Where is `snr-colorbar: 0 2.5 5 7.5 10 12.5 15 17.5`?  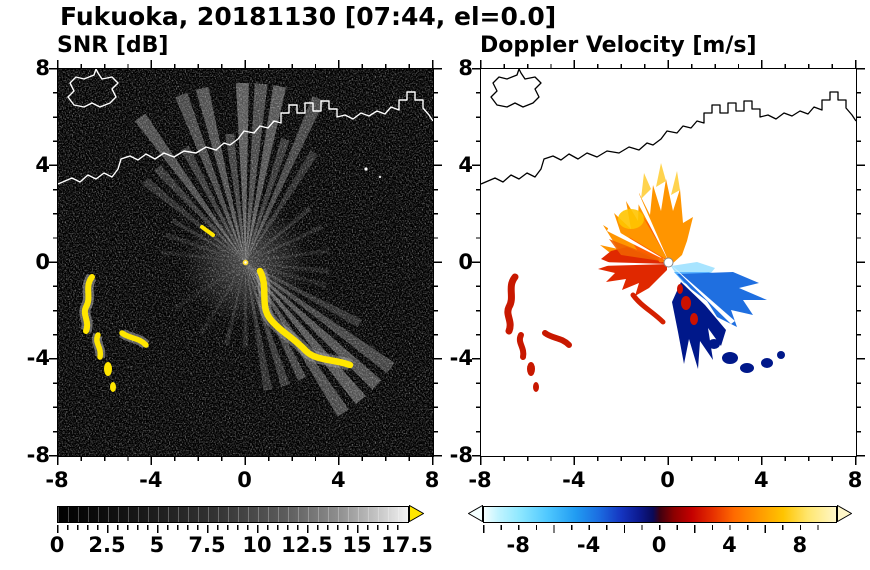 snr-colorbar: 0 2.5 5 7.5 10 12.5 15 17.5 is located at coordinates (241, 531).